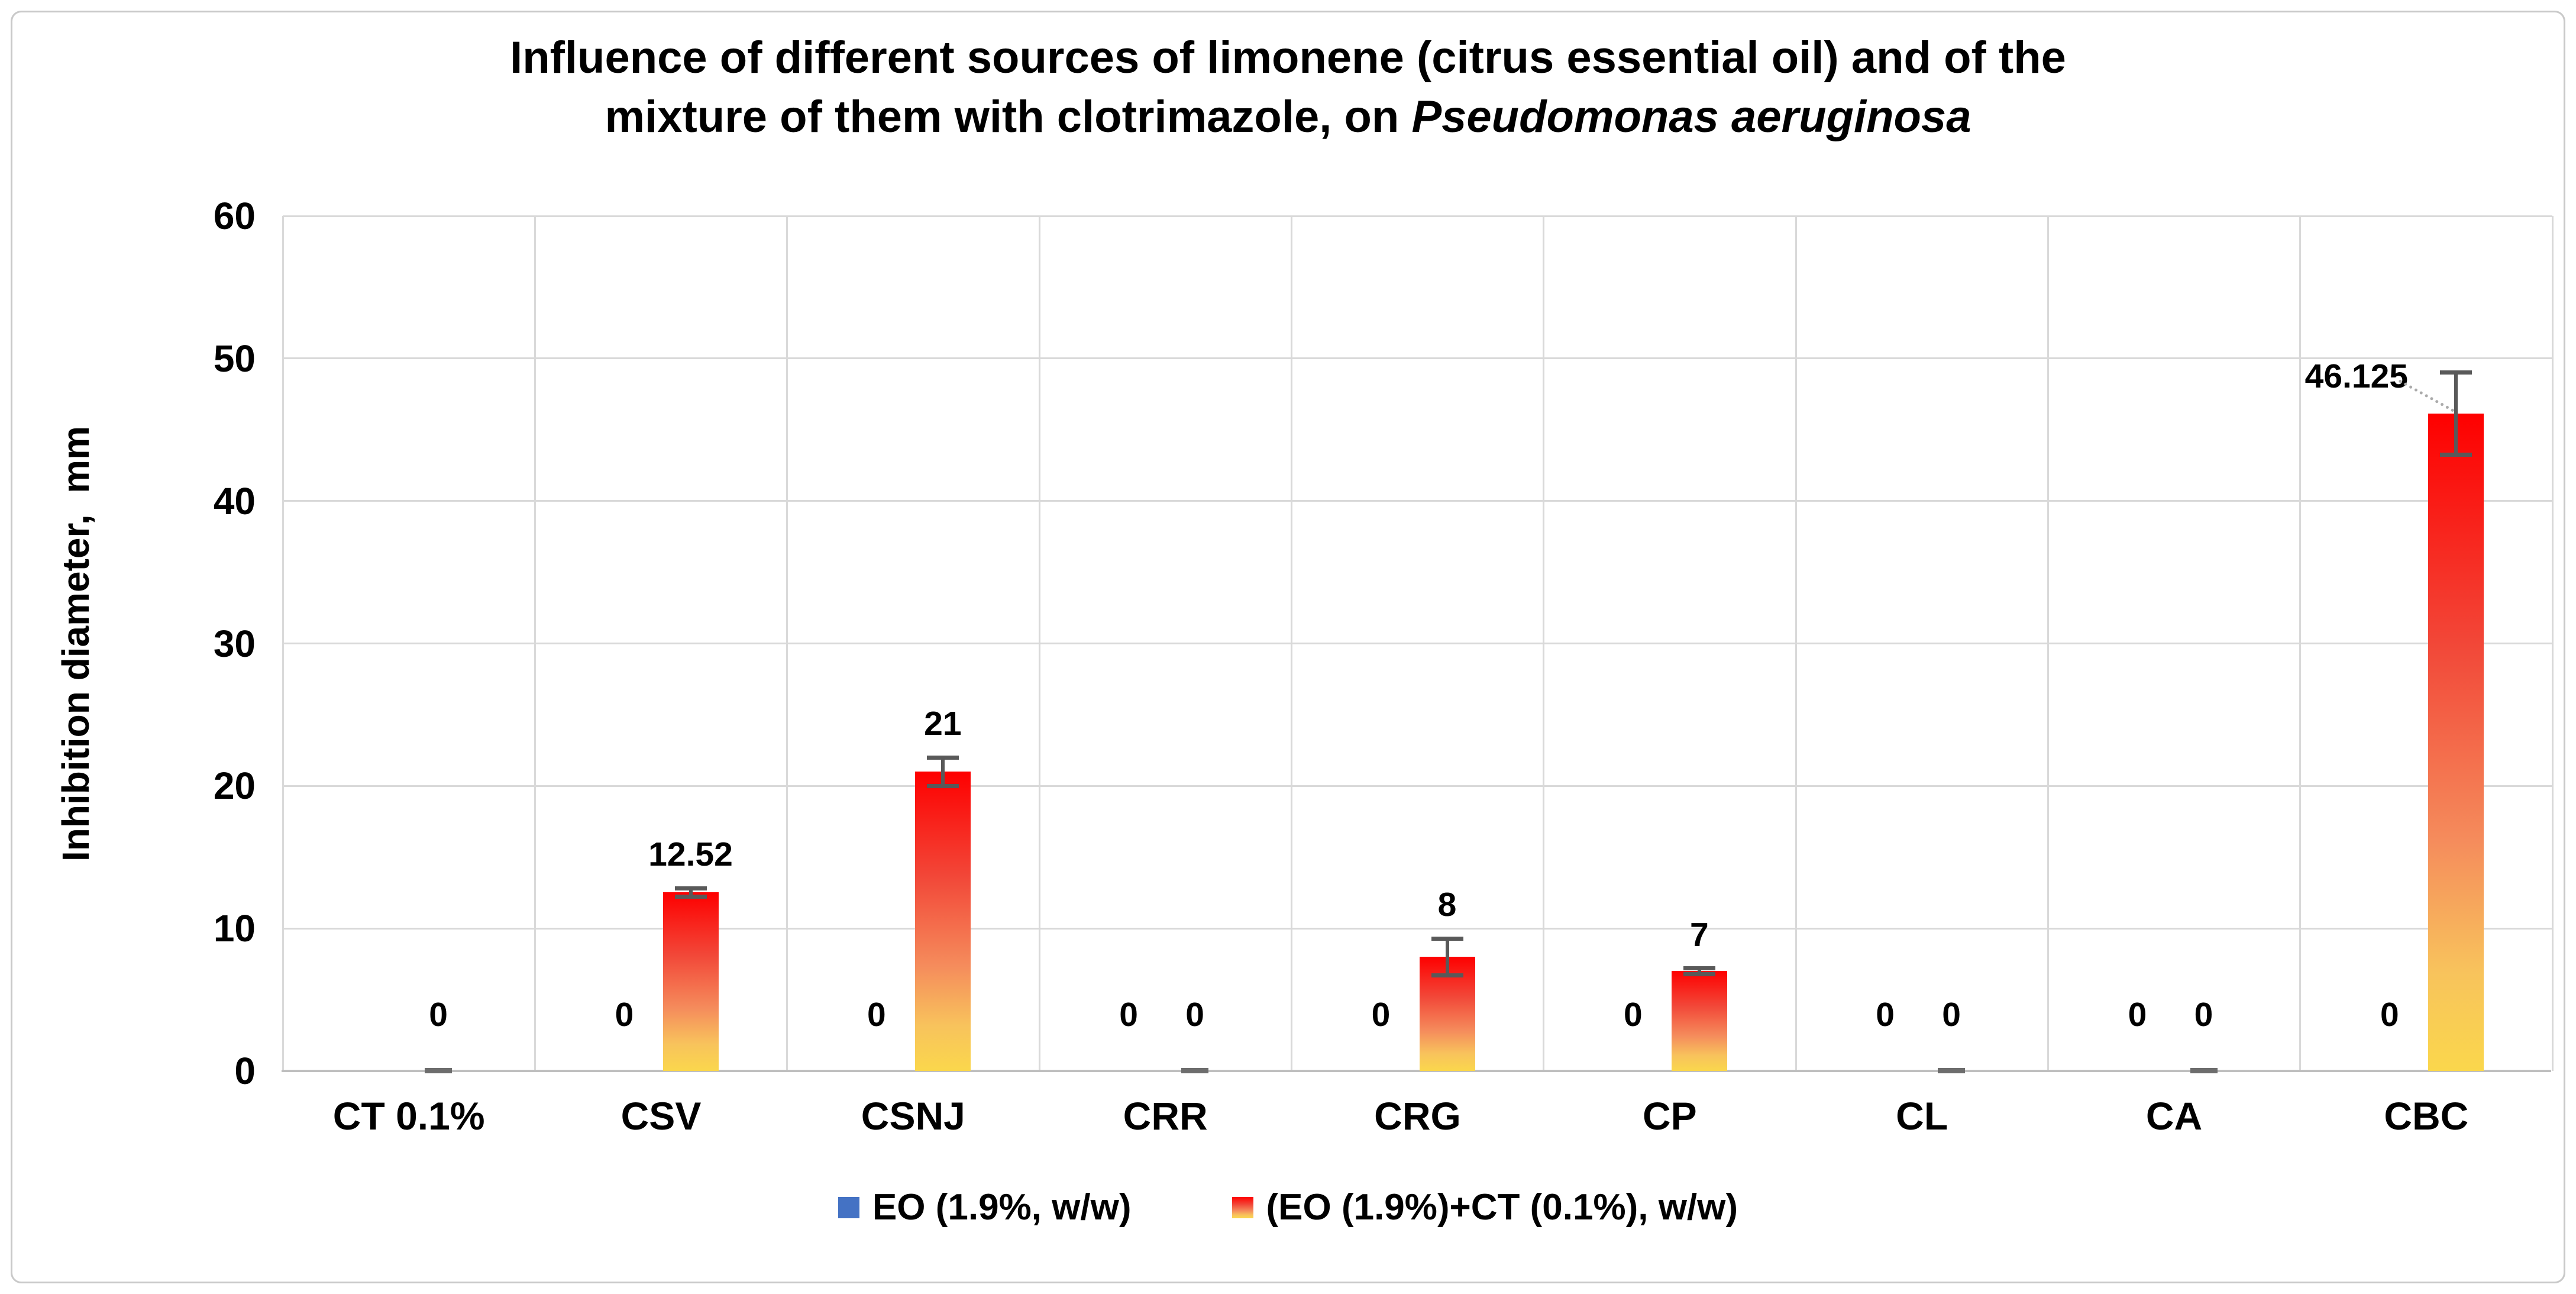 The width and height of the screenshot is (2576, 1294). What do you see at coordinates (691, 893) in the screenshot?
I see `error-bar-CSV` at bounding box center [691, 893].